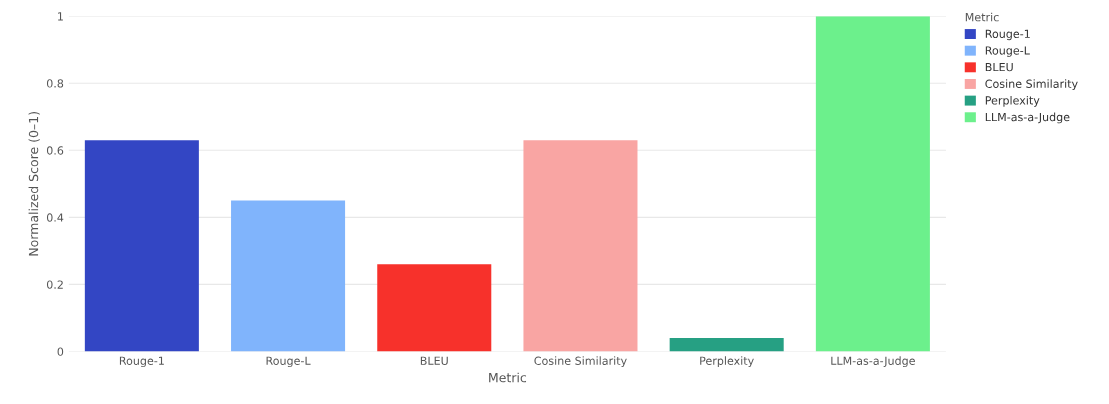 This screenshot has width=1109, height=404. I want to click on x-tick-label: Rouge-1, so click(141, 362).